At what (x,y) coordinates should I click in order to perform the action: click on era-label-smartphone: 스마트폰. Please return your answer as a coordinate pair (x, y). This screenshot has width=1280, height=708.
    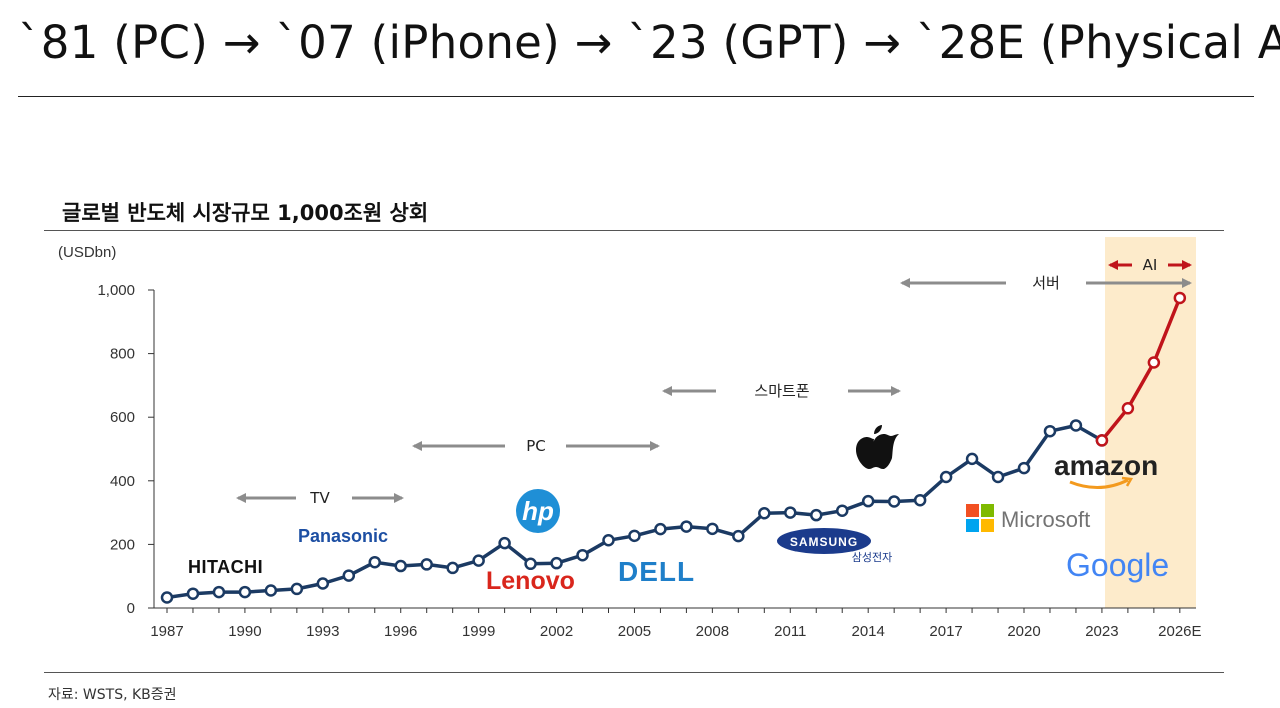
    Looking at the image, I should click on (781, 391).